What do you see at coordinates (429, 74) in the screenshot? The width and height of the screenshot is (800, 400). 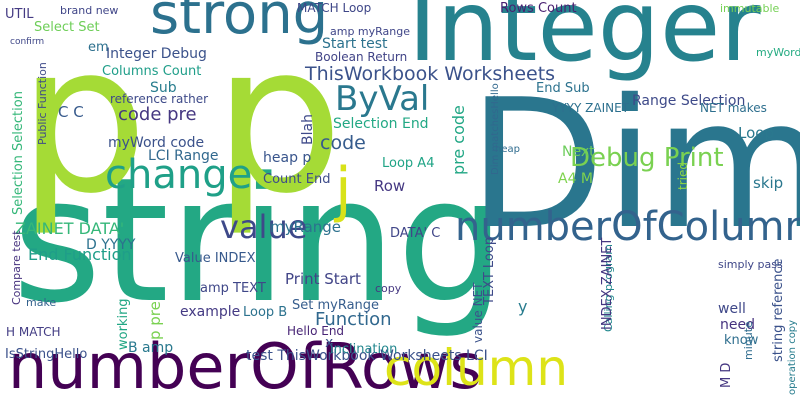 I see `word: ThisWorkbook Worksheets` at bounding box center [429, 74].